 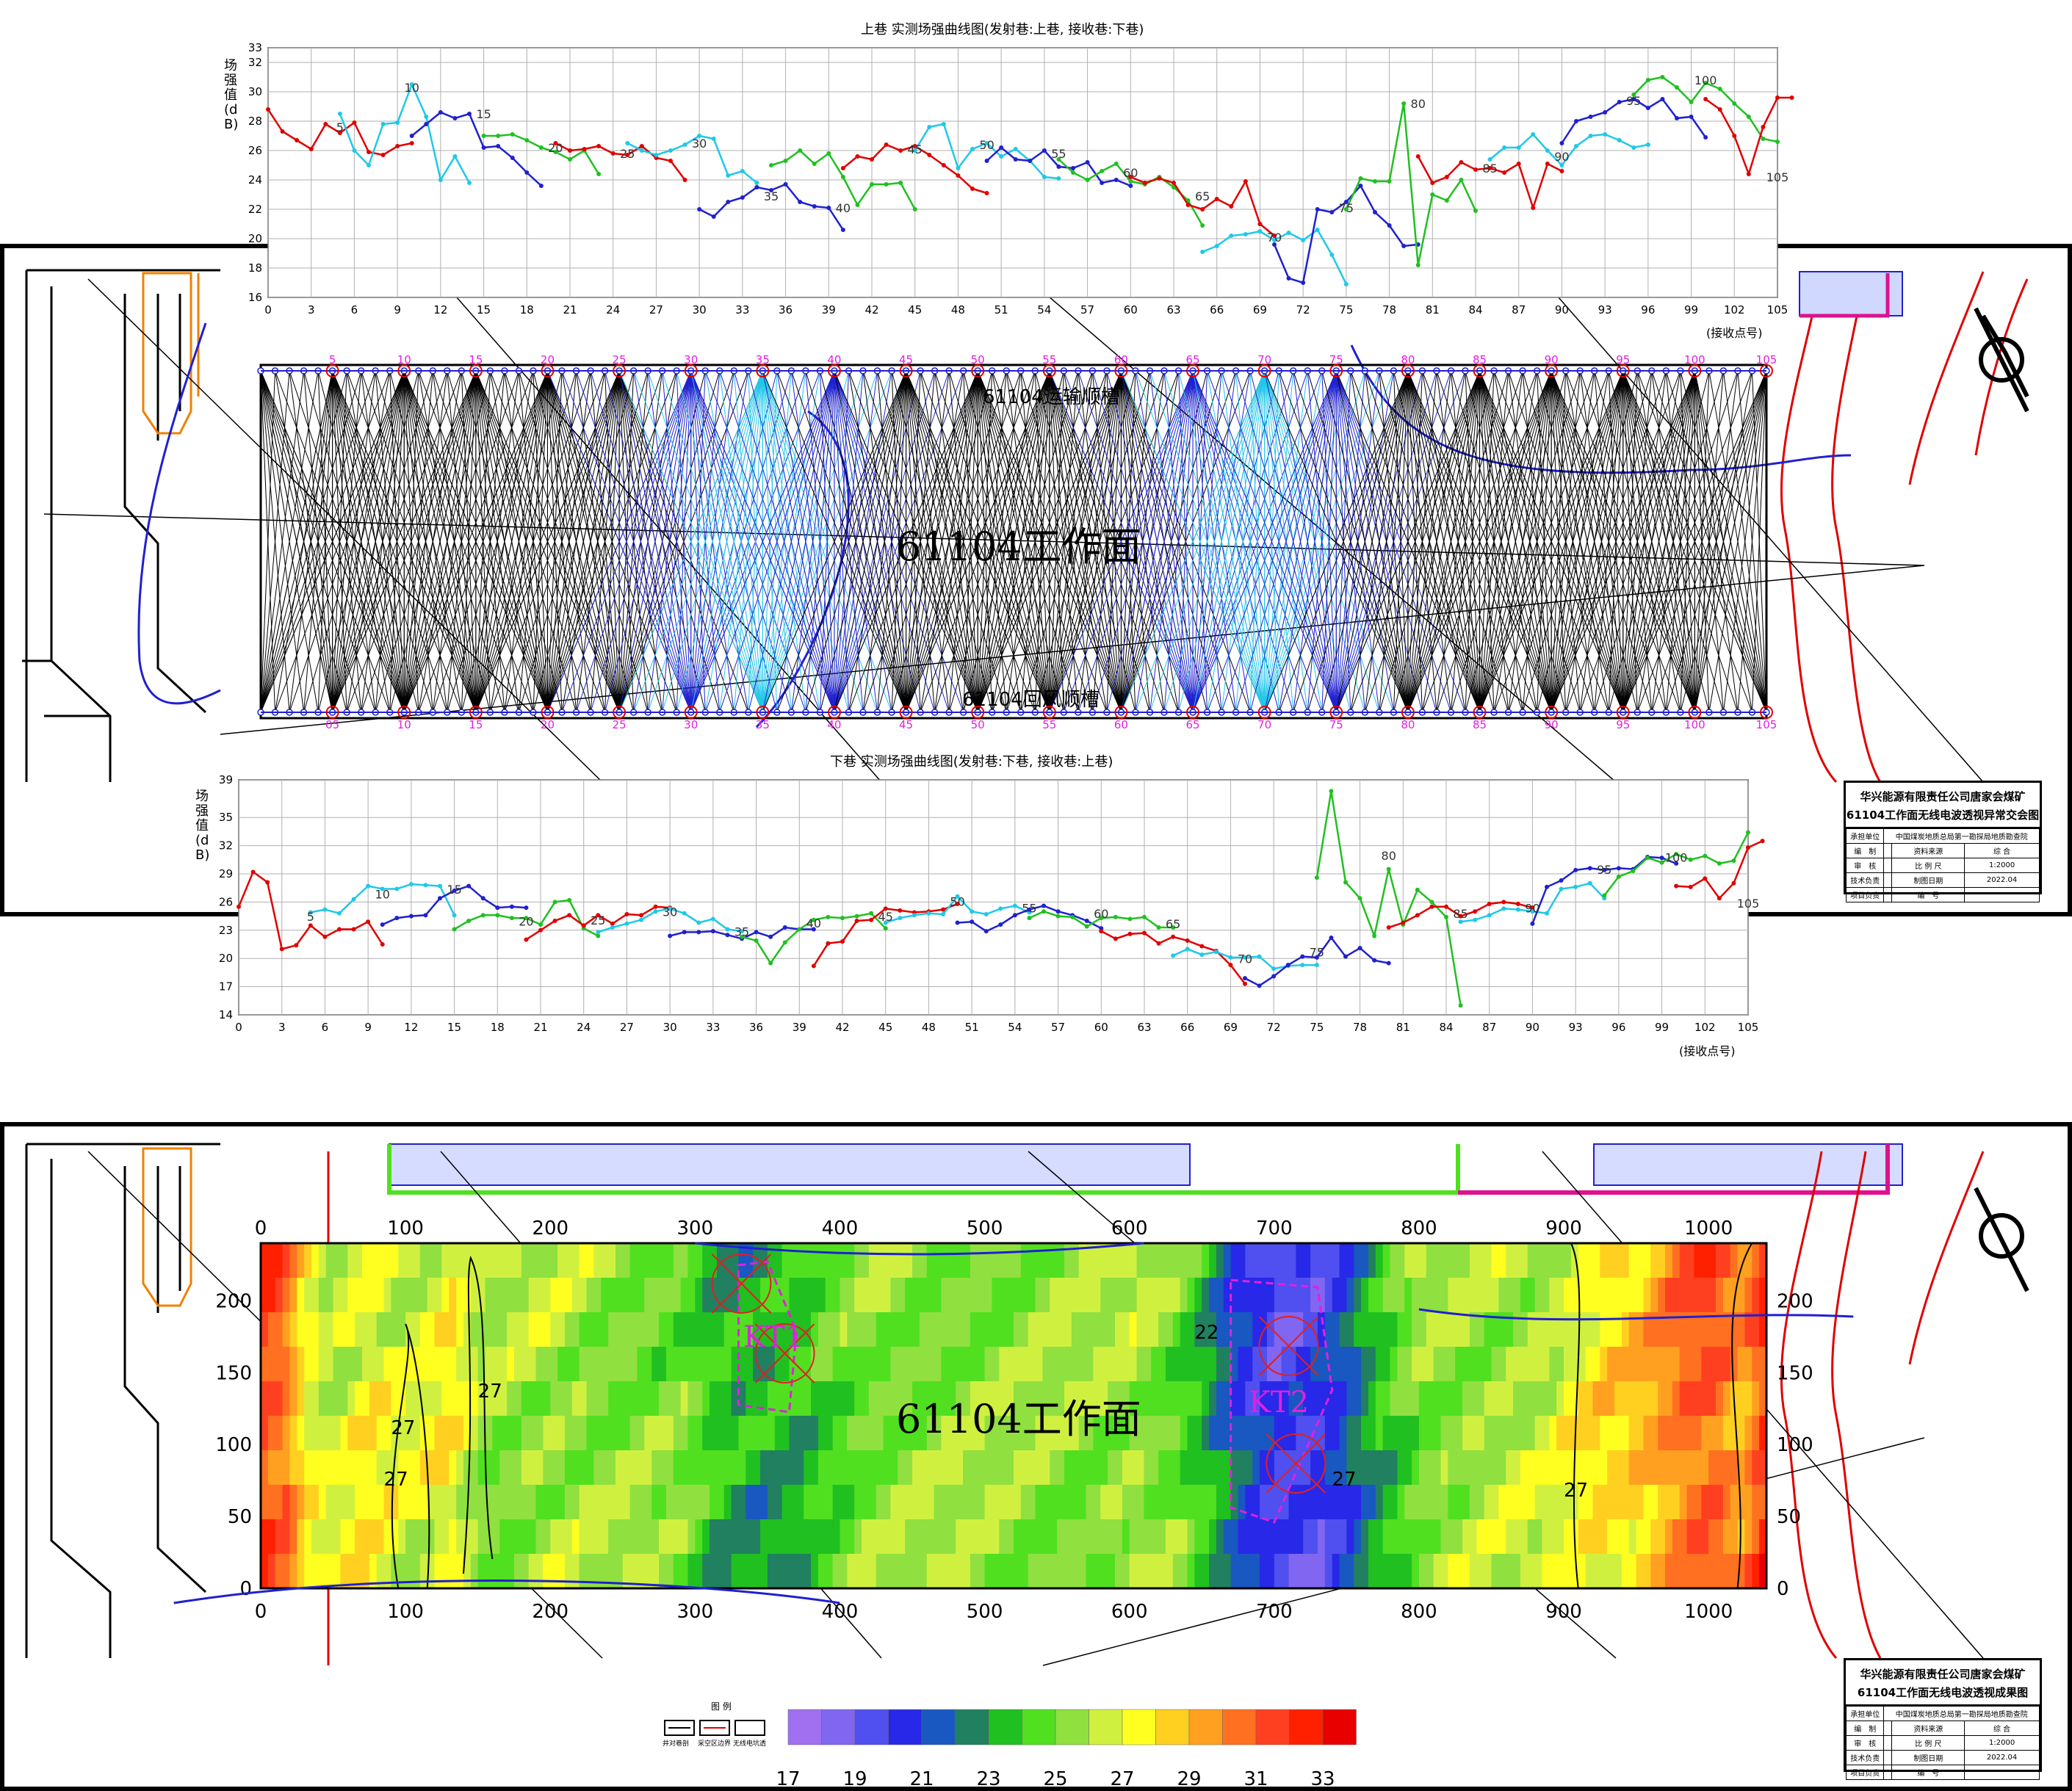 I want to click on upper-point-label: 40, so click(x=834, y=359).